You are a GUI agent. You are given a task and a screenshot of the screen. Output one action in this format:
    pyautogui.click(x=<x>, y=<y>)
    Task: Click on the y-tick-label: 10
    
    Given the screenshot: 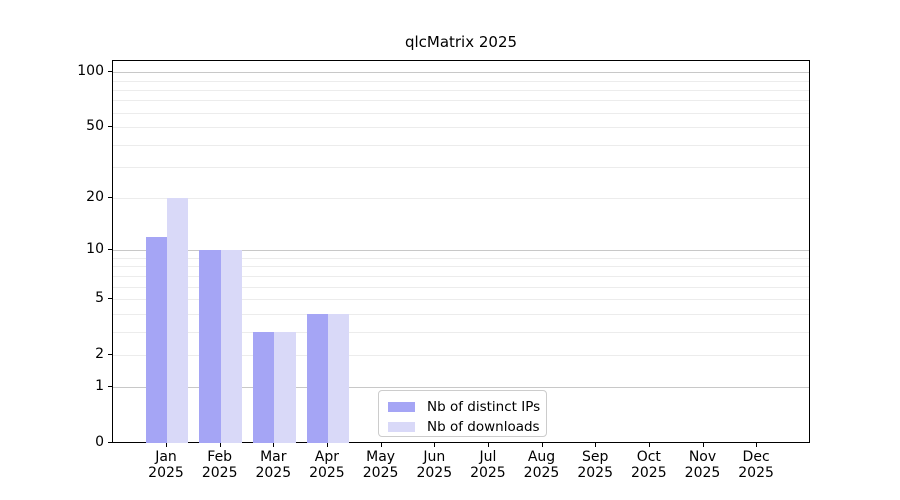 What is the action you would take?
    pyautogui.click(x=95, y=249)
    